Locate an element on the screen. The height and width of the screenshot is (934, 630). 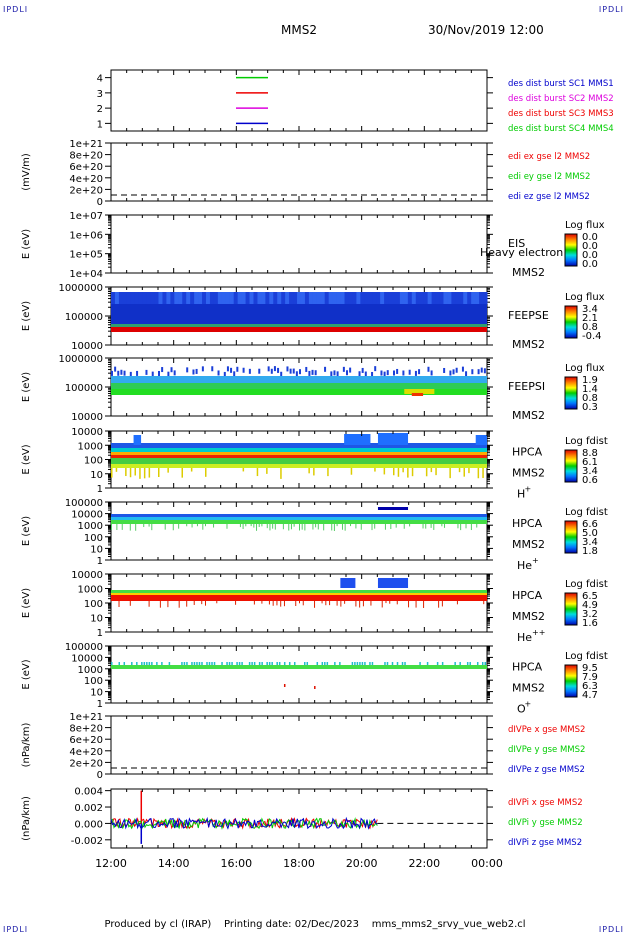
species-label: H is located at coordinates (521, 494).